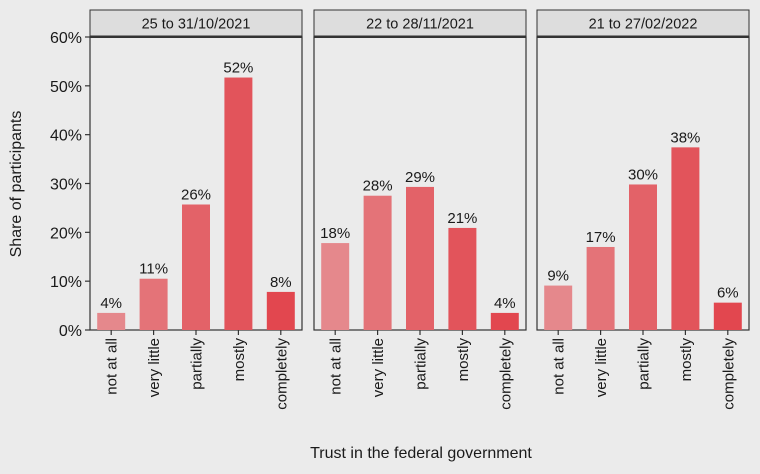  I want to click on y-tick-label: 50%, so click(66, 87).